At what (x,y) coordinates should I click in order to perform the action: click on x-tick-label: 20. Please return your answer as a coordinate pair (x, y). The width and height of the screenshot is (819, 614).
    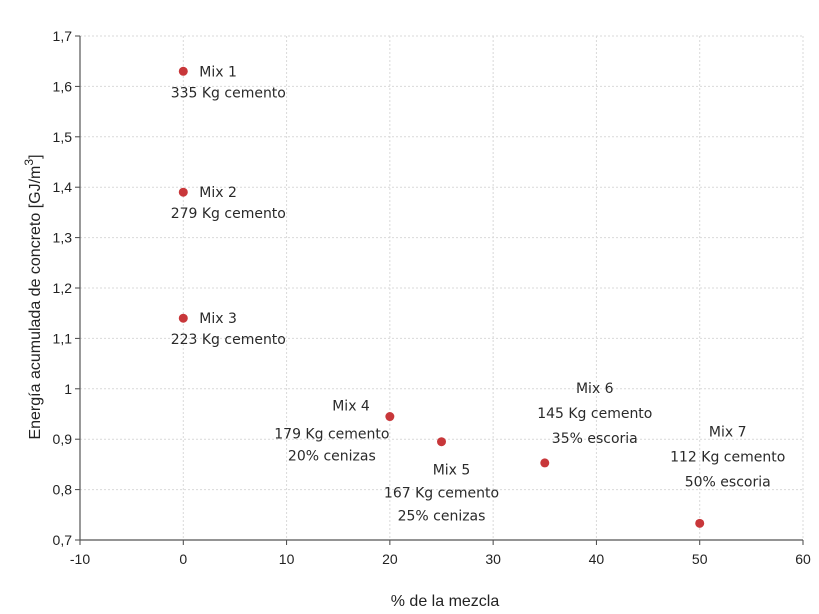
    Looking at the image, I should click on (390, 559).